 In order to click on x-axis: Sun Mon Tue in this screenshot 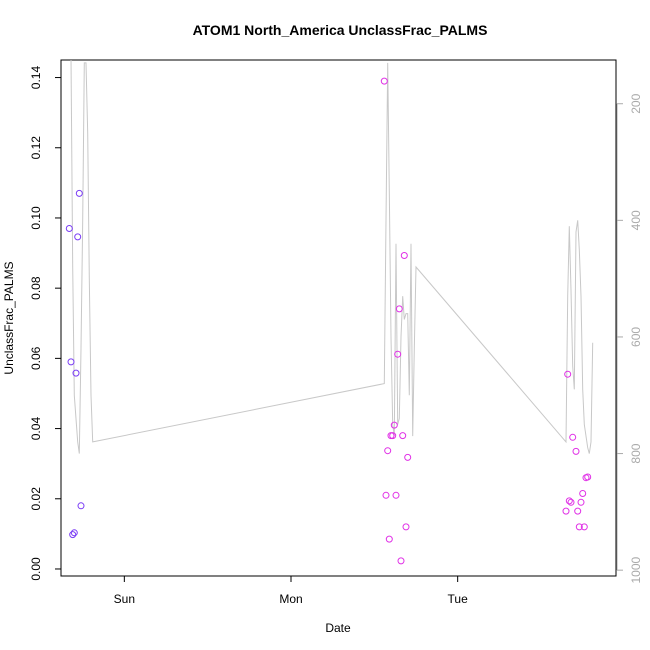, I will do `click(291, 591)`.